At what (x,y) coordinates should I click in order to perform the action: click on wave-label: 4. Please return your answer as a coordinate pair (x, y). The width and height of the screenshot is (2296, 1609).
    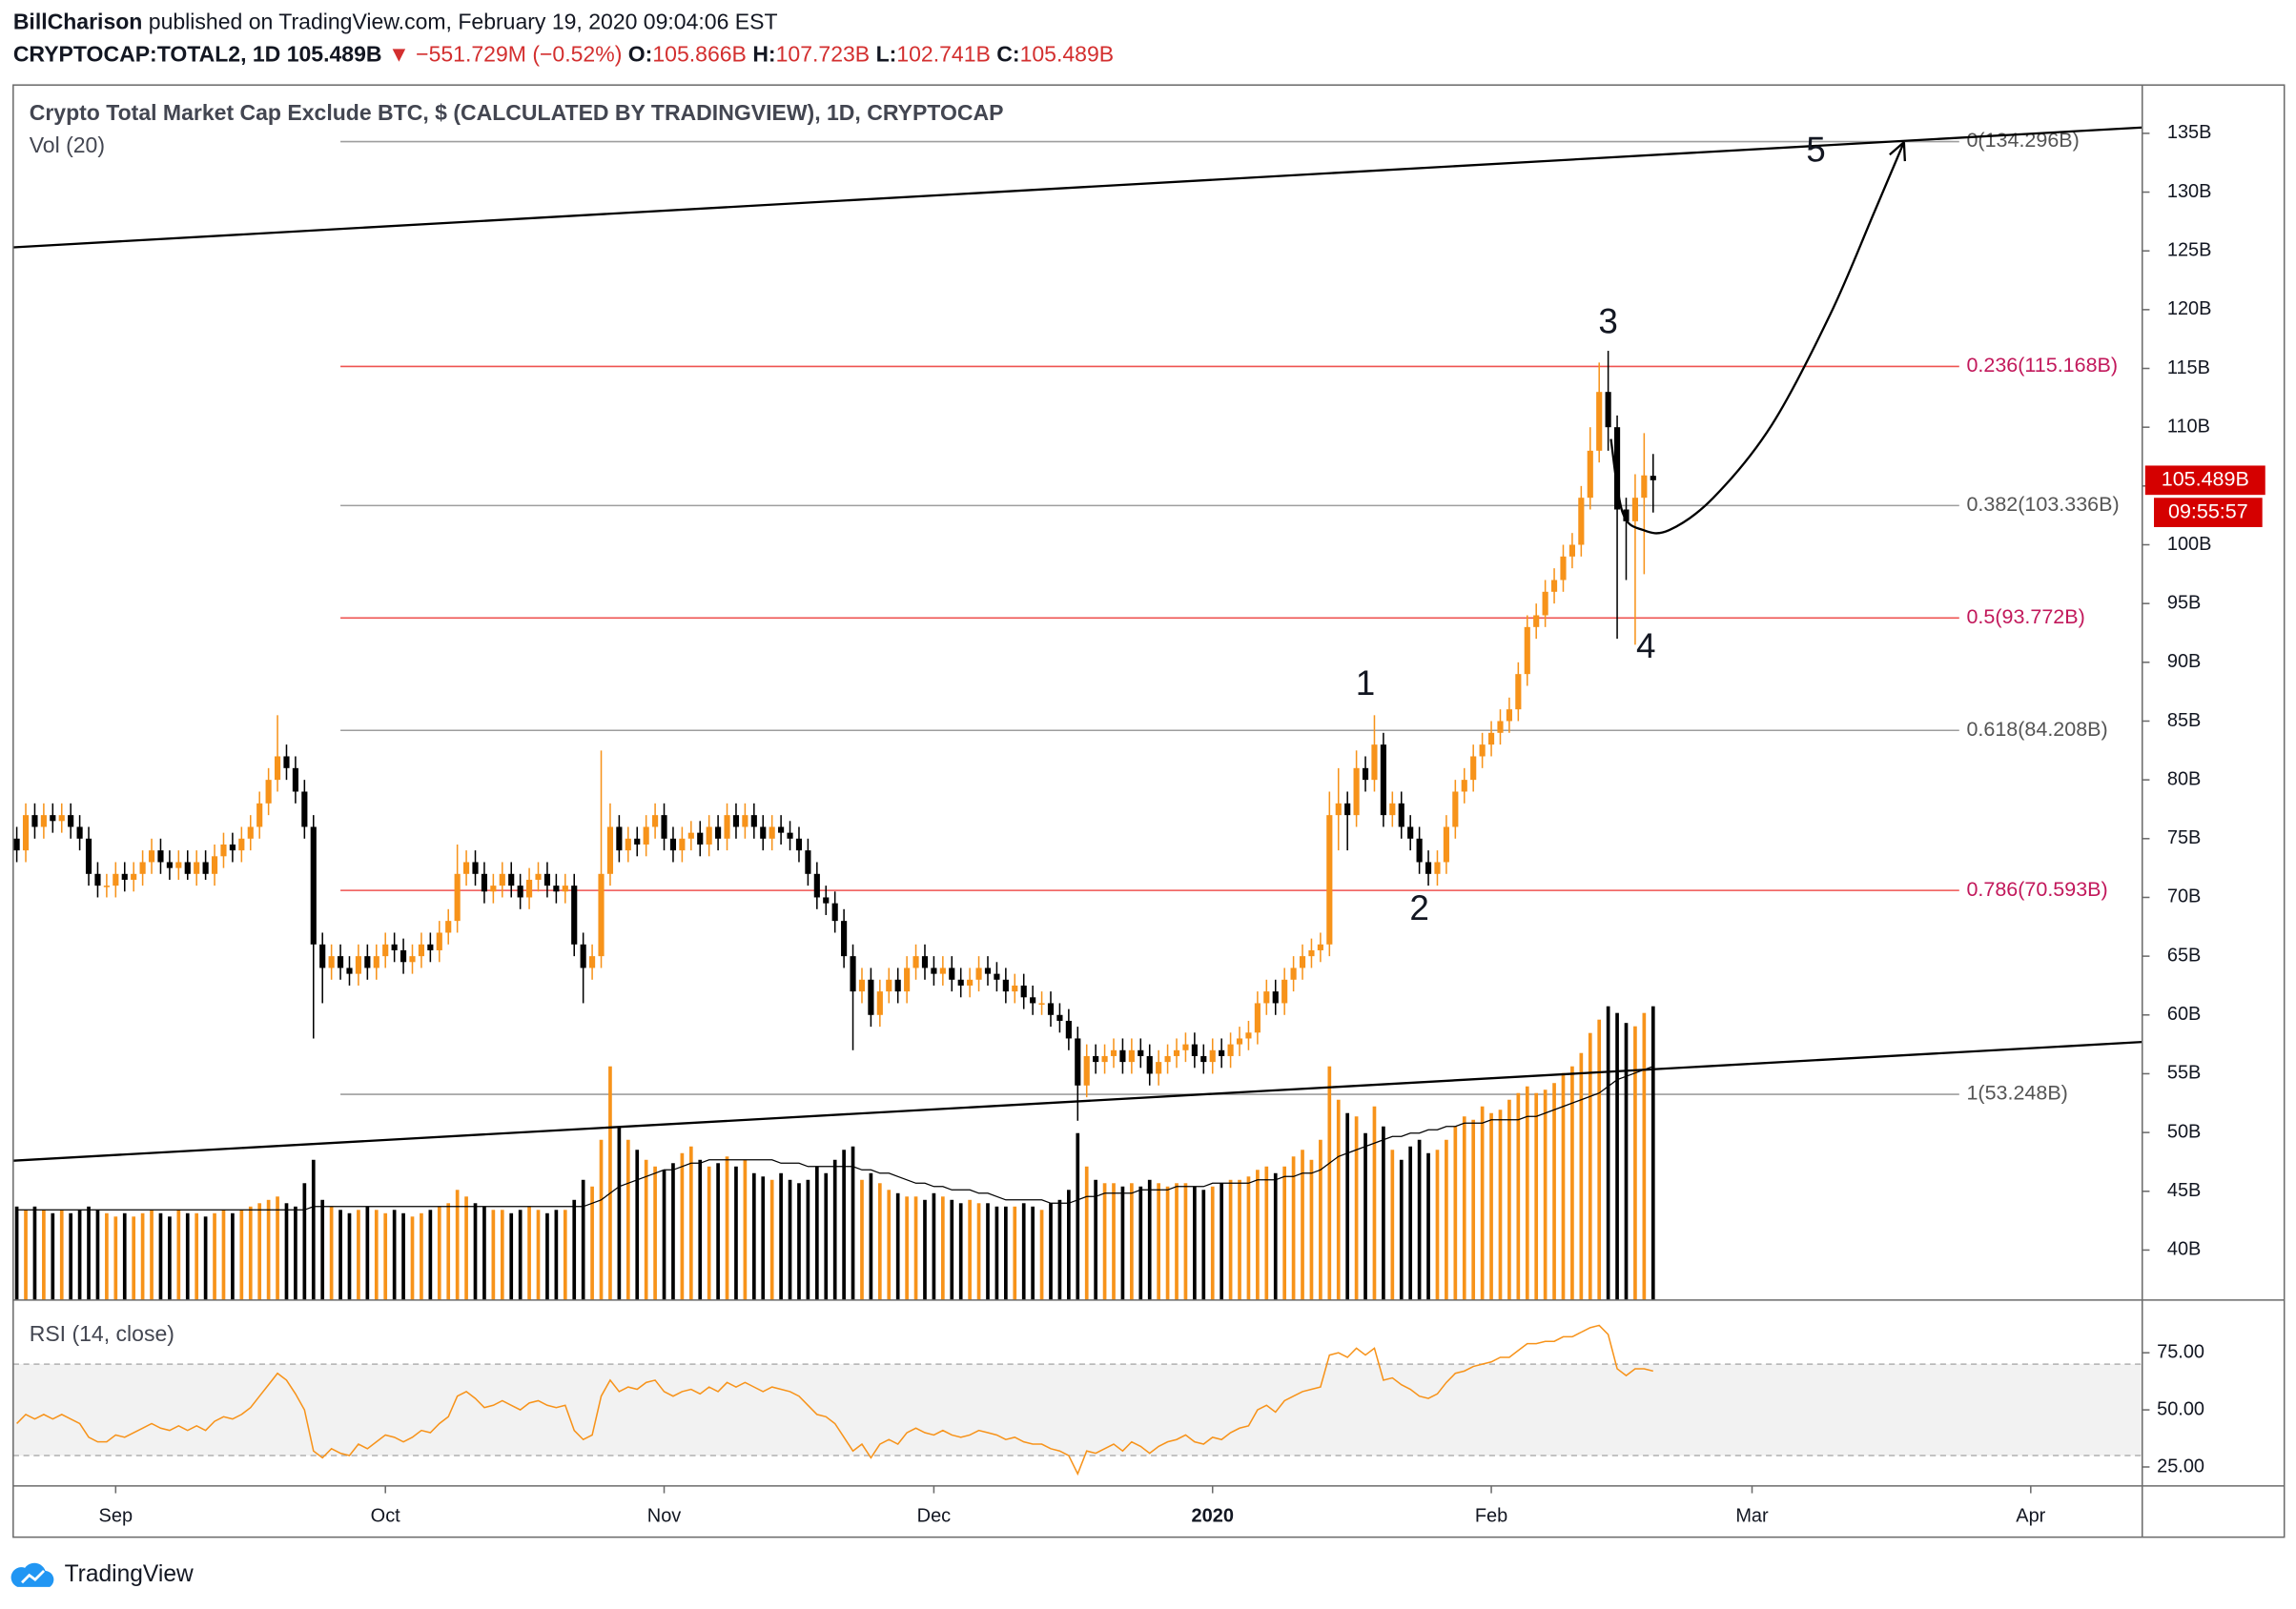
    Looking at the image, I should click on (1646, 645).